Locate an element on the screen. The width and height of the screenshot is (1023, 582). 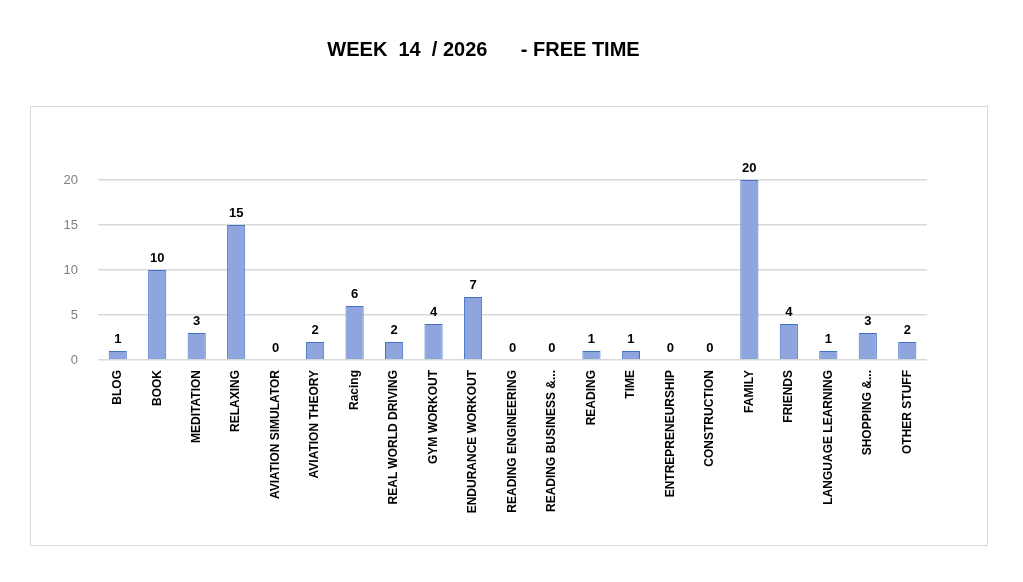
x-tick-label: CONSTRUCTION is located at coordinates (709, 418).